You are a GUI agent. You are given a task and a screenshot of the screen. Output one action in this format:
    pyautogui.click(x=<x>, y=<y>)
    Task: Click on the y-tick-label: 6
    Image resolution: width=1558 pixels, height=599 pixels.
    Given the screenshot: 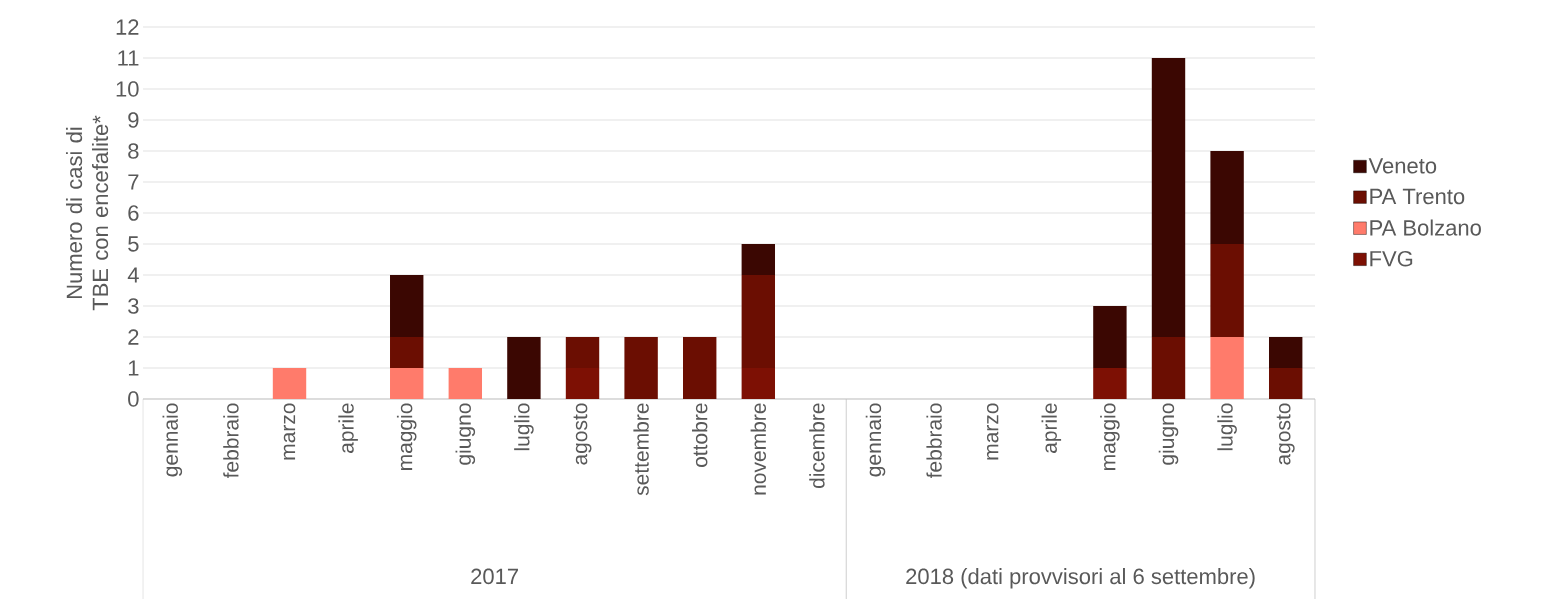 What is the action you would take?
    pyautogui.click(x=133, y=213)
    